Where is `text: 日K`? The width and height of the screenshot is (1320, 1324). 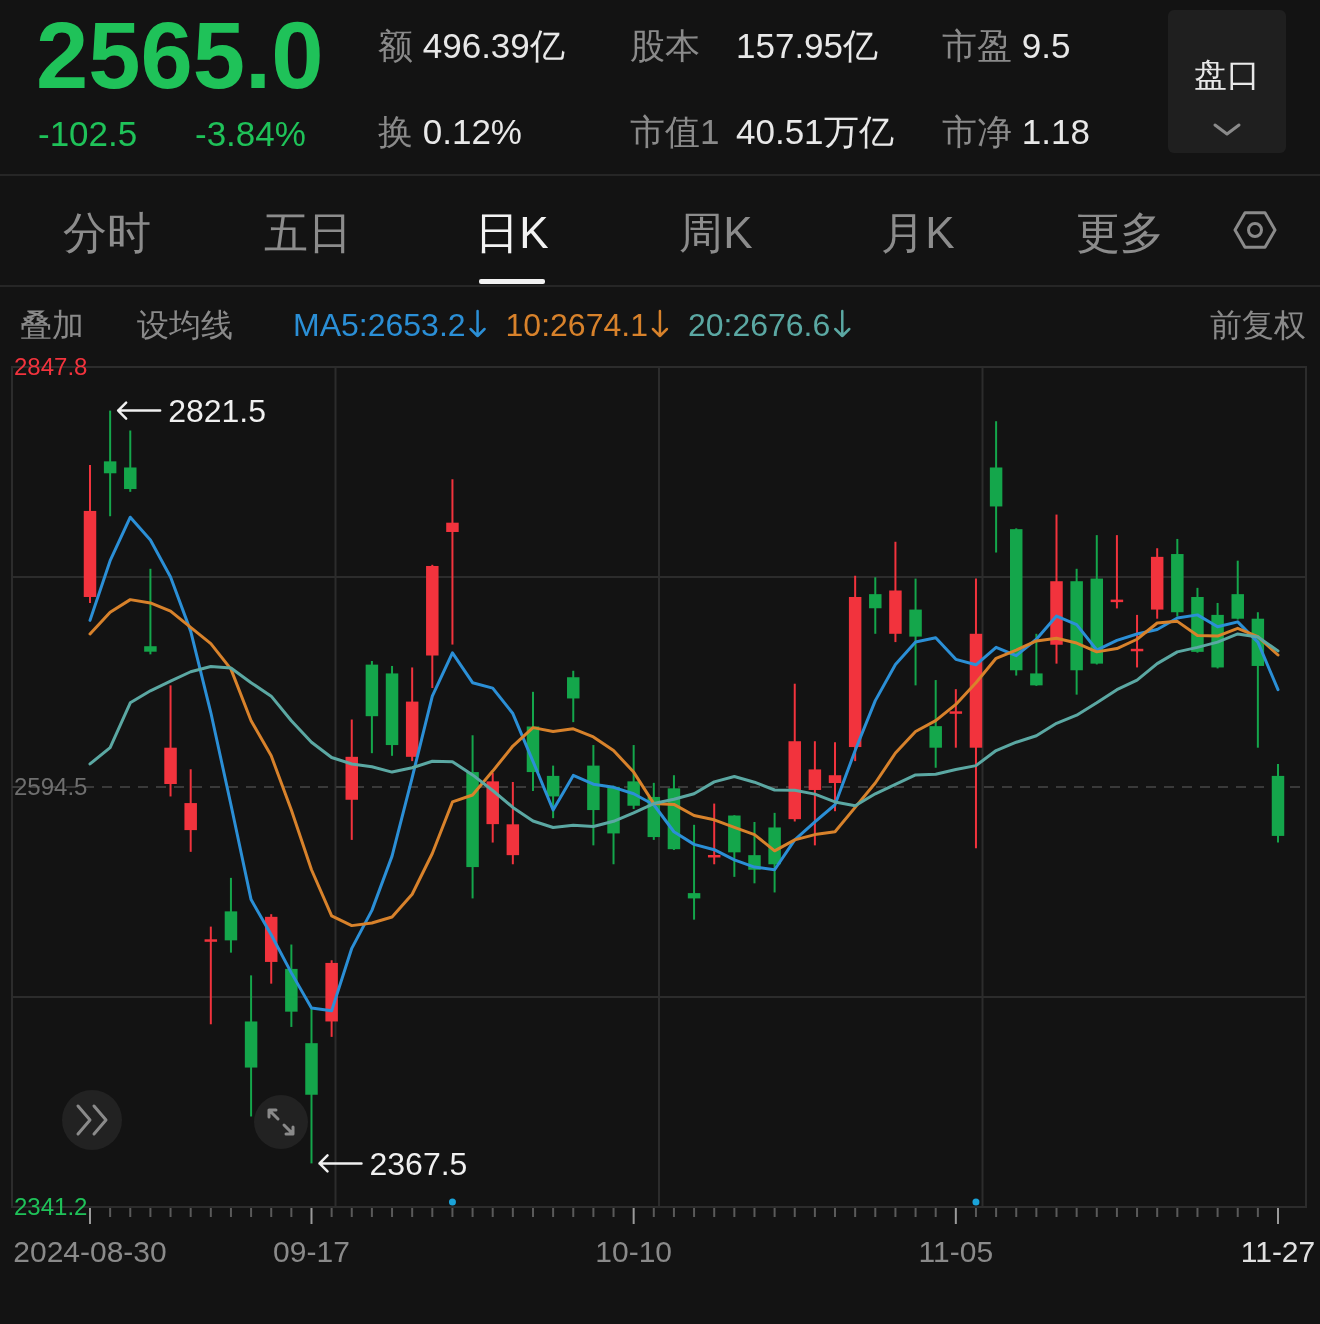 text: 日K is located at coordinates (512, 232).